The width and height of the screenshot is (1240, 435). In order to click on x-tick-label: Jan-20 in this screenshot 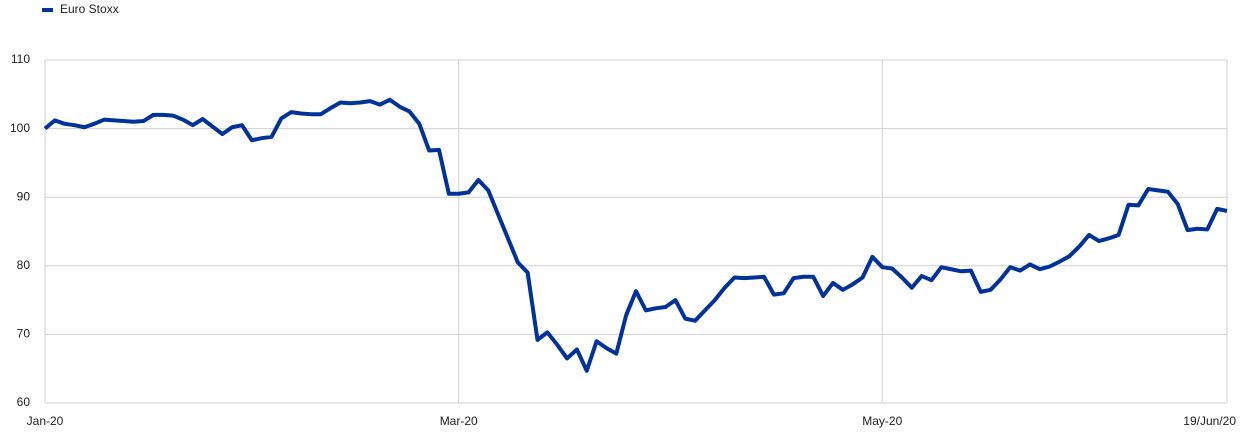, I will do `click(45, 421)`.